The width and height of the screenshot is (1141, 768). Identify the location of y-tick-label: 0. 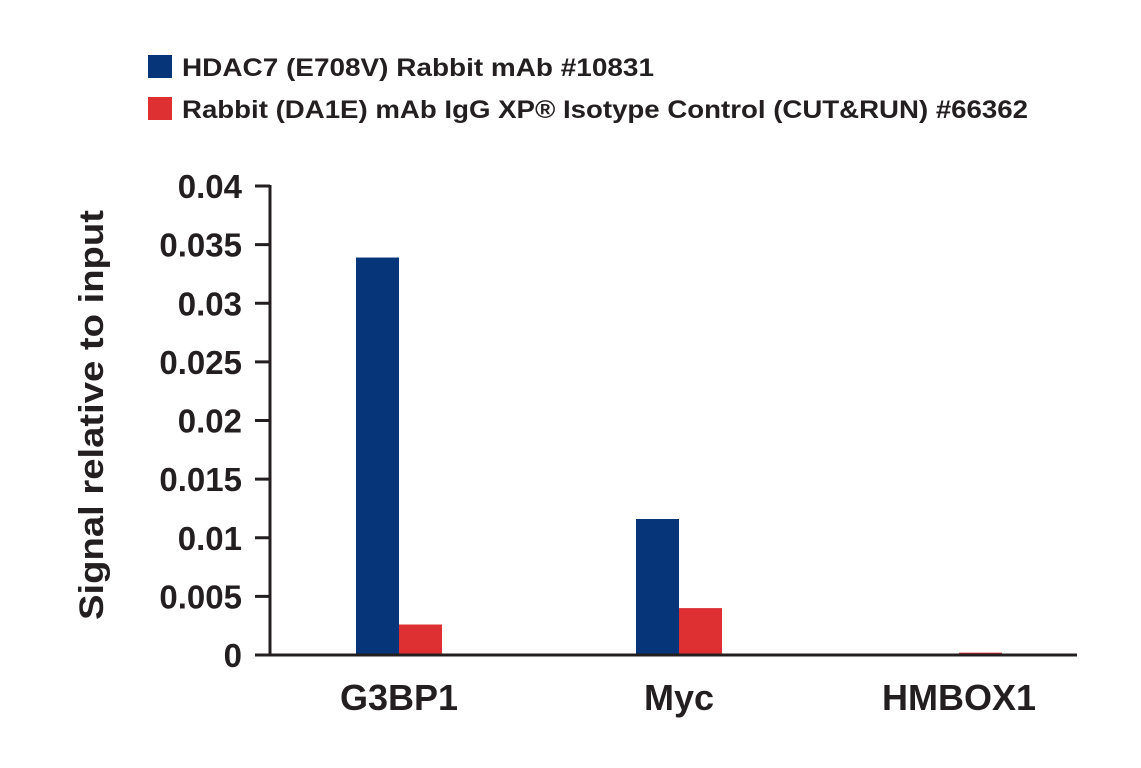
(233, 655).